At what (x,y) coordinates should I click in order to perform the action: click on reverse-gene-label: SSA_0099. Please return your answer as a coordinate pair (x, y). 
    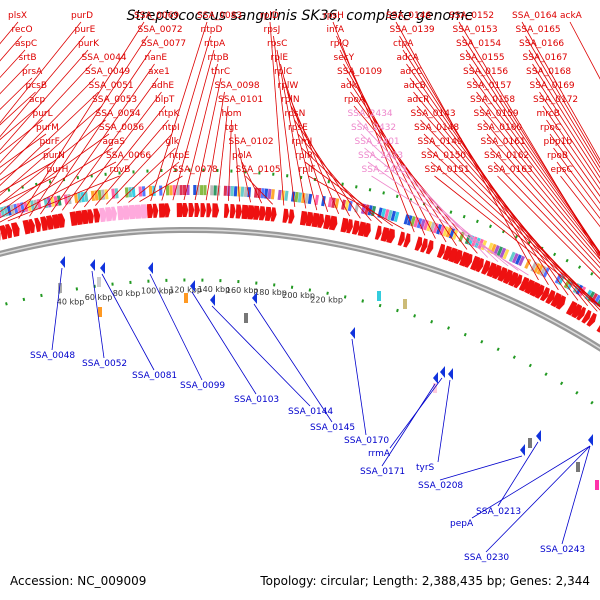
    Looking at the image, I should click on (202, 386).